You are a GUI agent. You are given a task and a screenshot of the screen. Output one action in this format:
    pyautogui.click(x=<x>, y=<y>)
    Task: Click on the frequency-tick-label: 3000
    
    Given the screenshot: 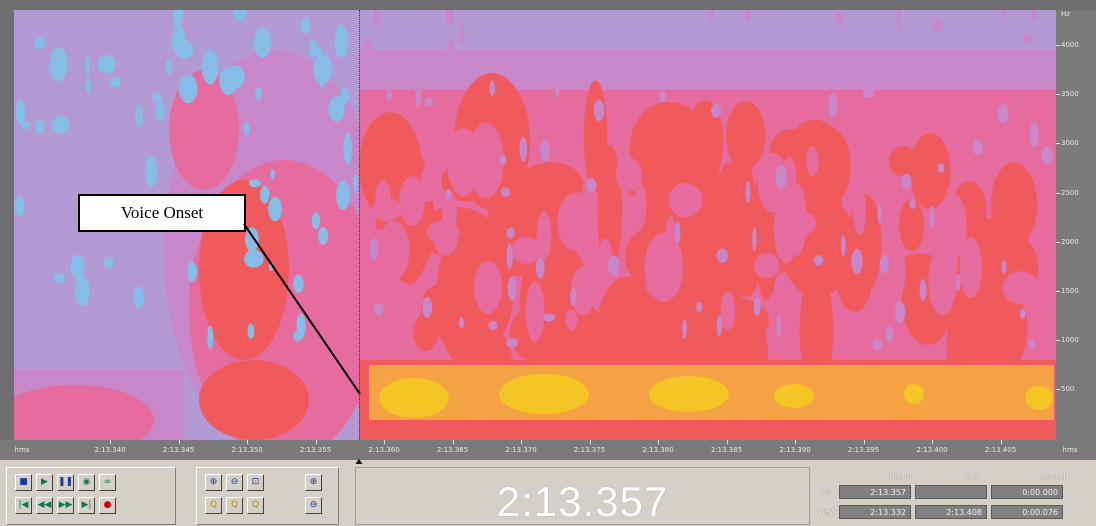 What is the action you would take?
    pyautogui.click(x=1070, y=143)
    